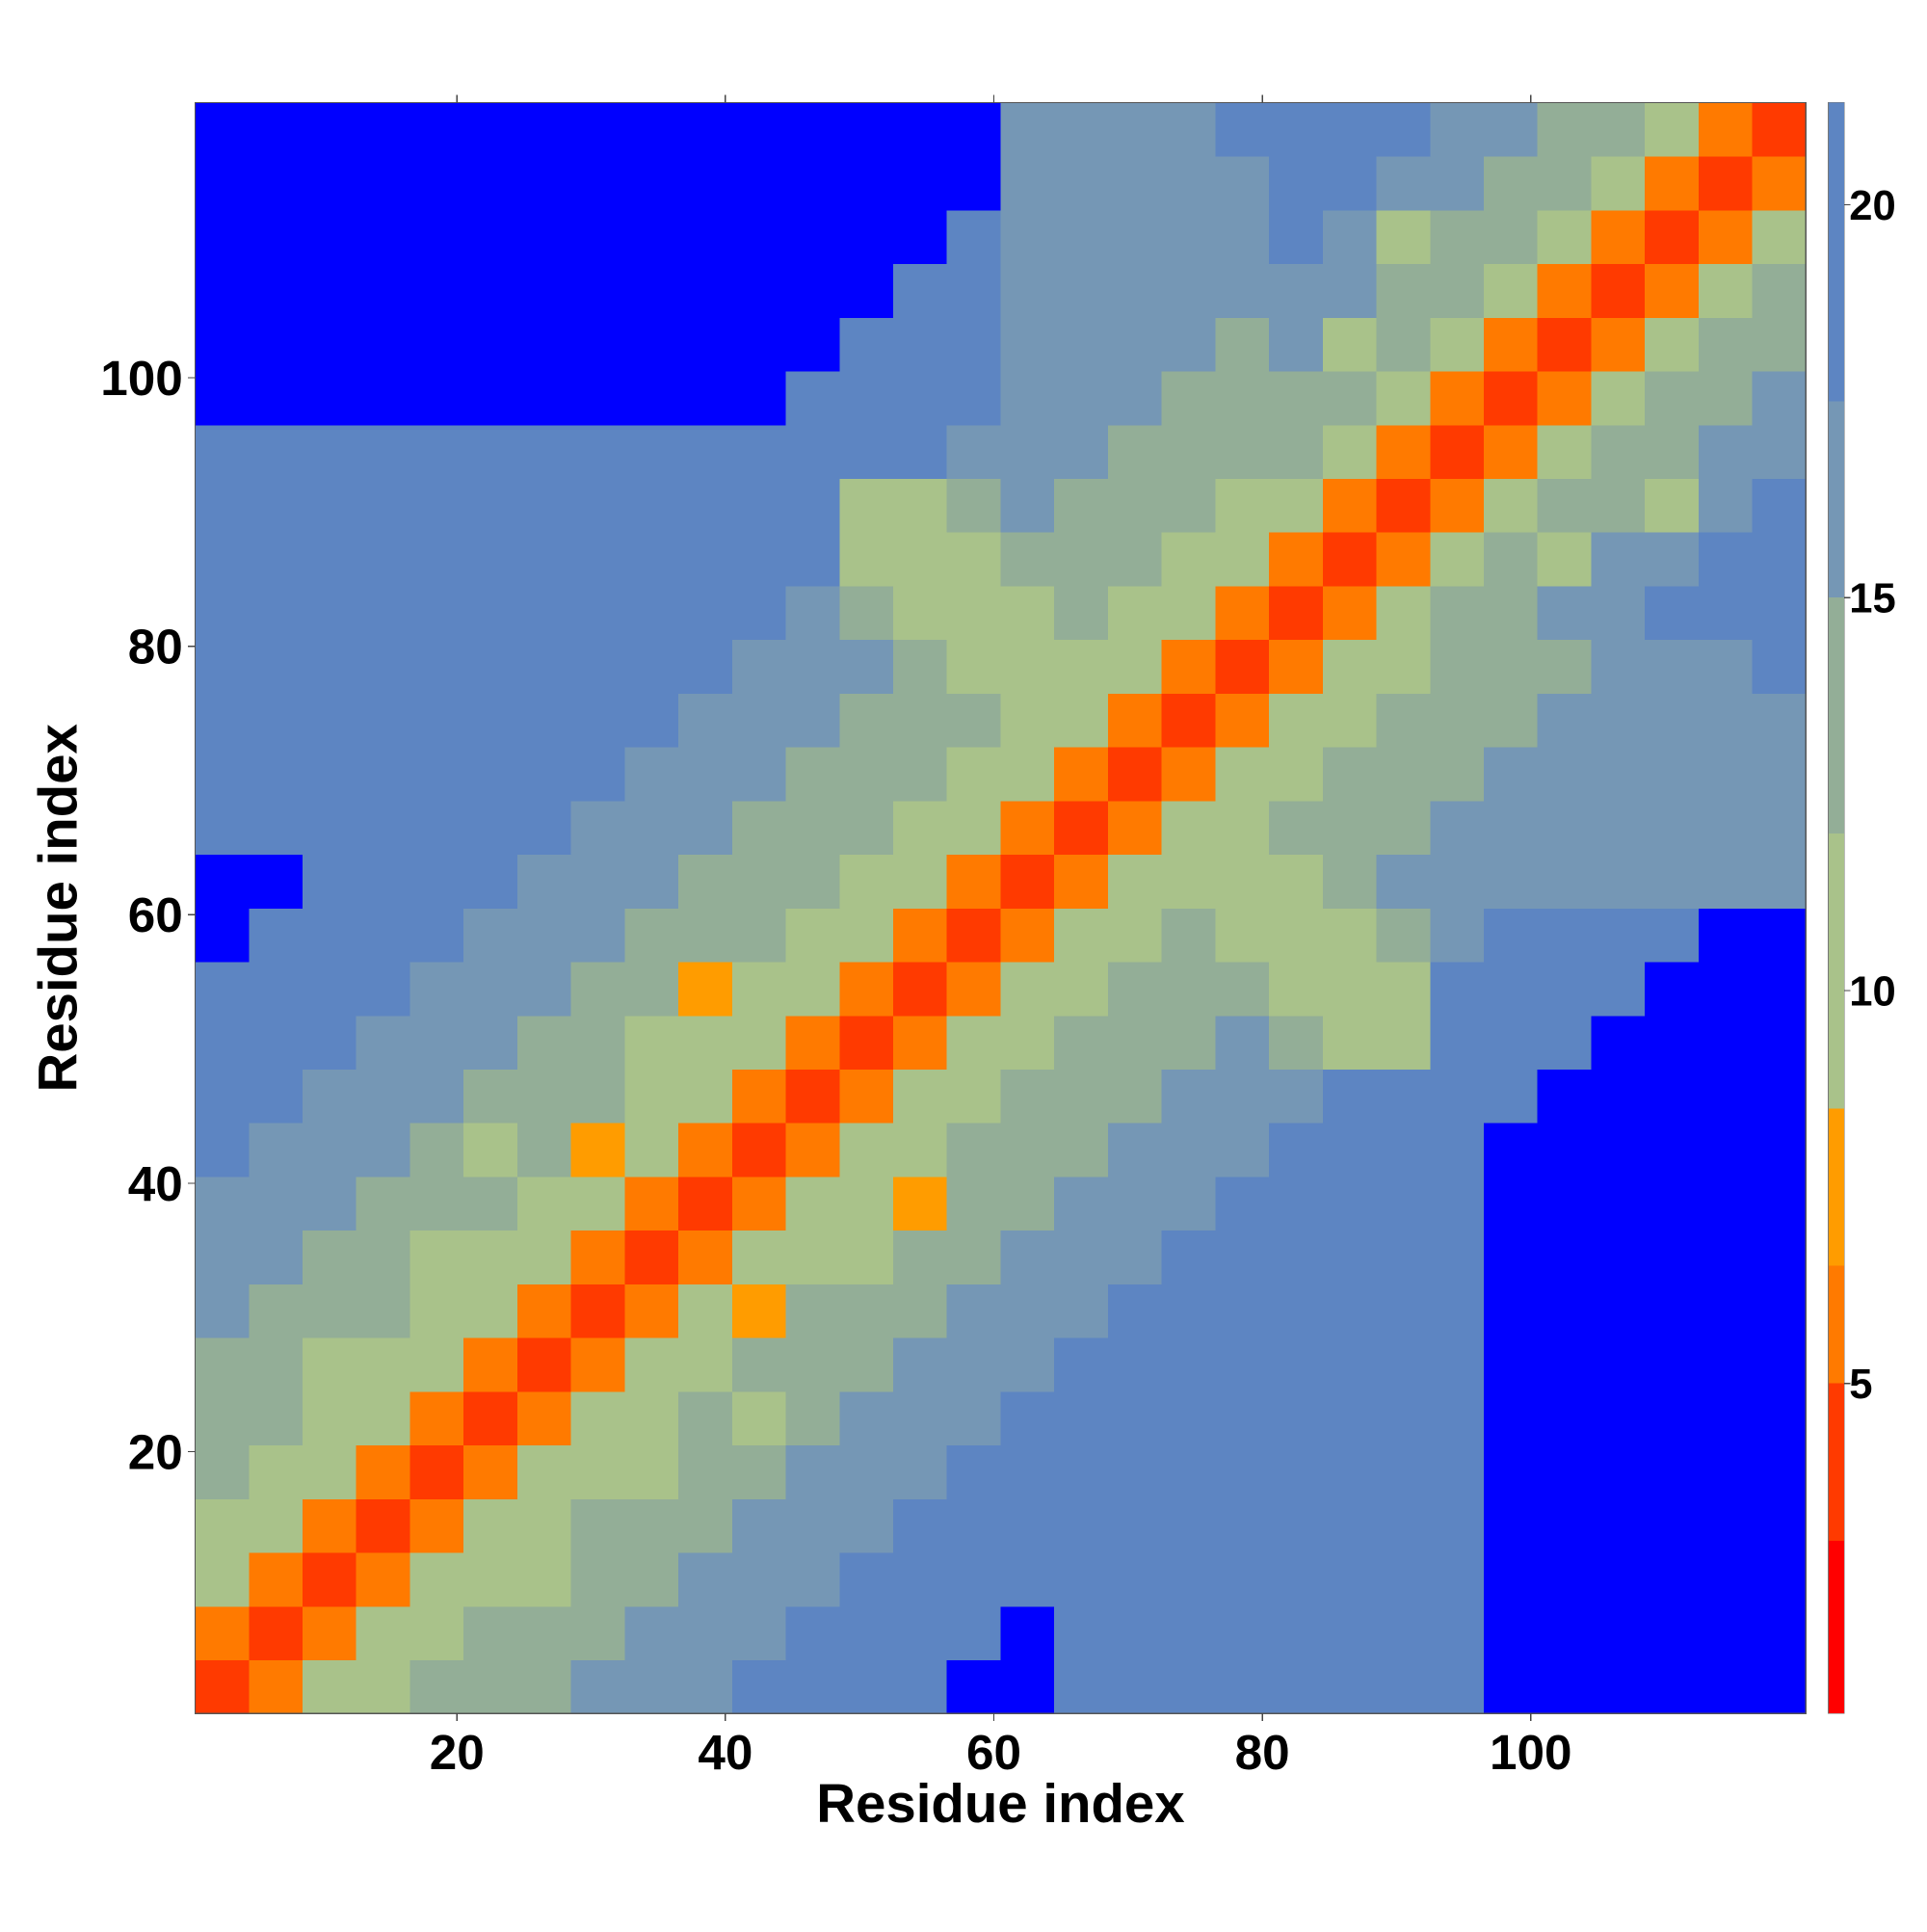 The image size is (1927, 1932). Describe the element at coordinates (155, 1183) in the screenshot. I see `y-tick-label: 40` at that location.